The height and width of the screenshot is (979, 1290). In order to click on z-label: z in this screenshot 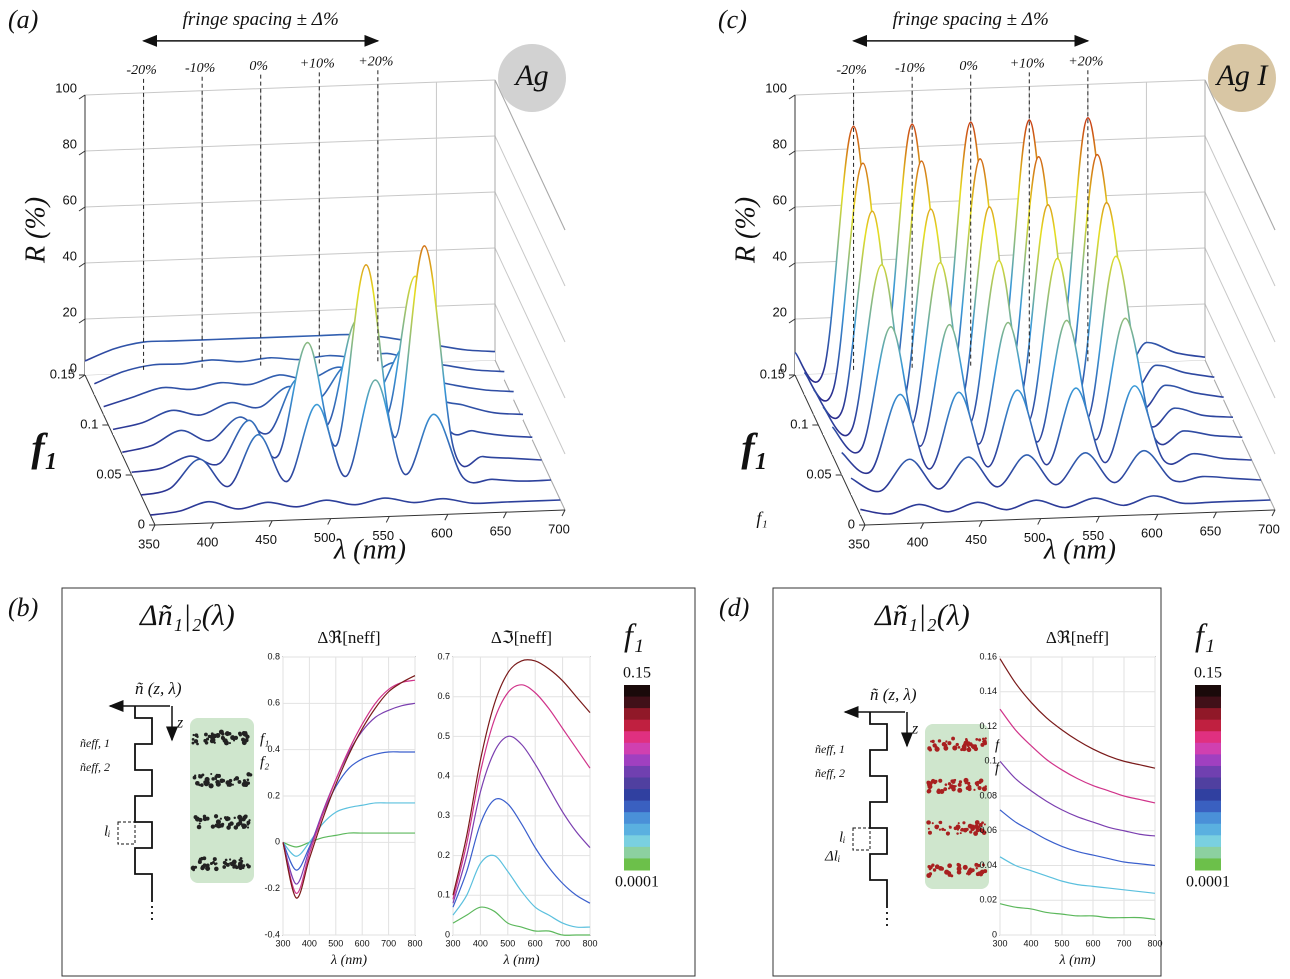, I will do `click(180, 723)`.